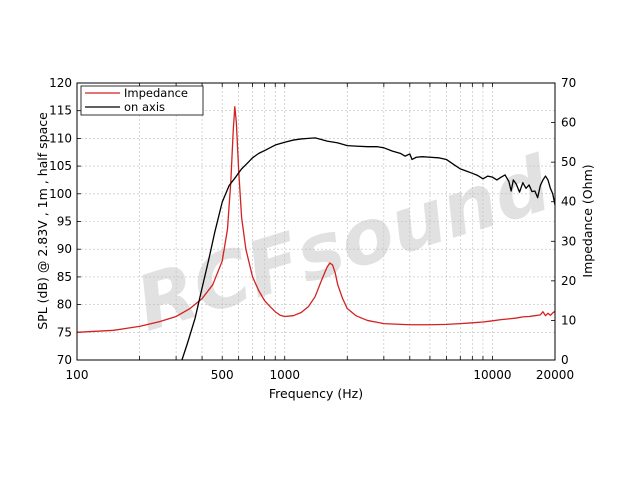 The height and width of the screenshot is (480, 630). I want to click on left-y-axis-label: SPL (dB) @ 2.83V , 1m , half space, so click(42, 221).